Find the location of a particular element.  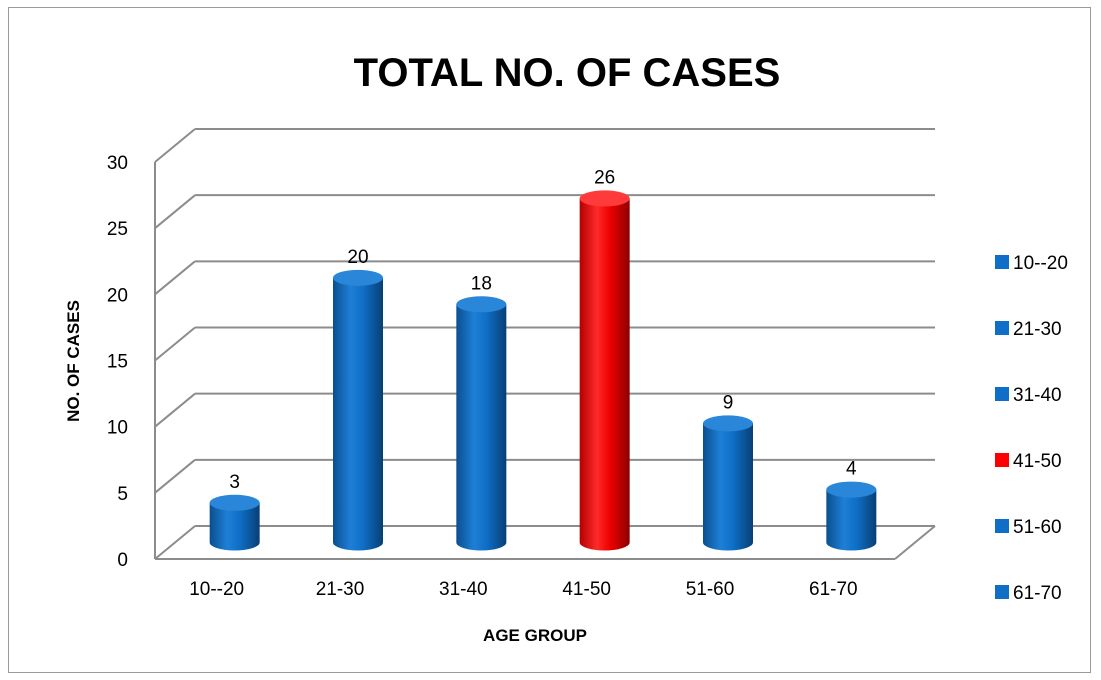

y-tick-label: 15 is located at coordinates (117, 362).